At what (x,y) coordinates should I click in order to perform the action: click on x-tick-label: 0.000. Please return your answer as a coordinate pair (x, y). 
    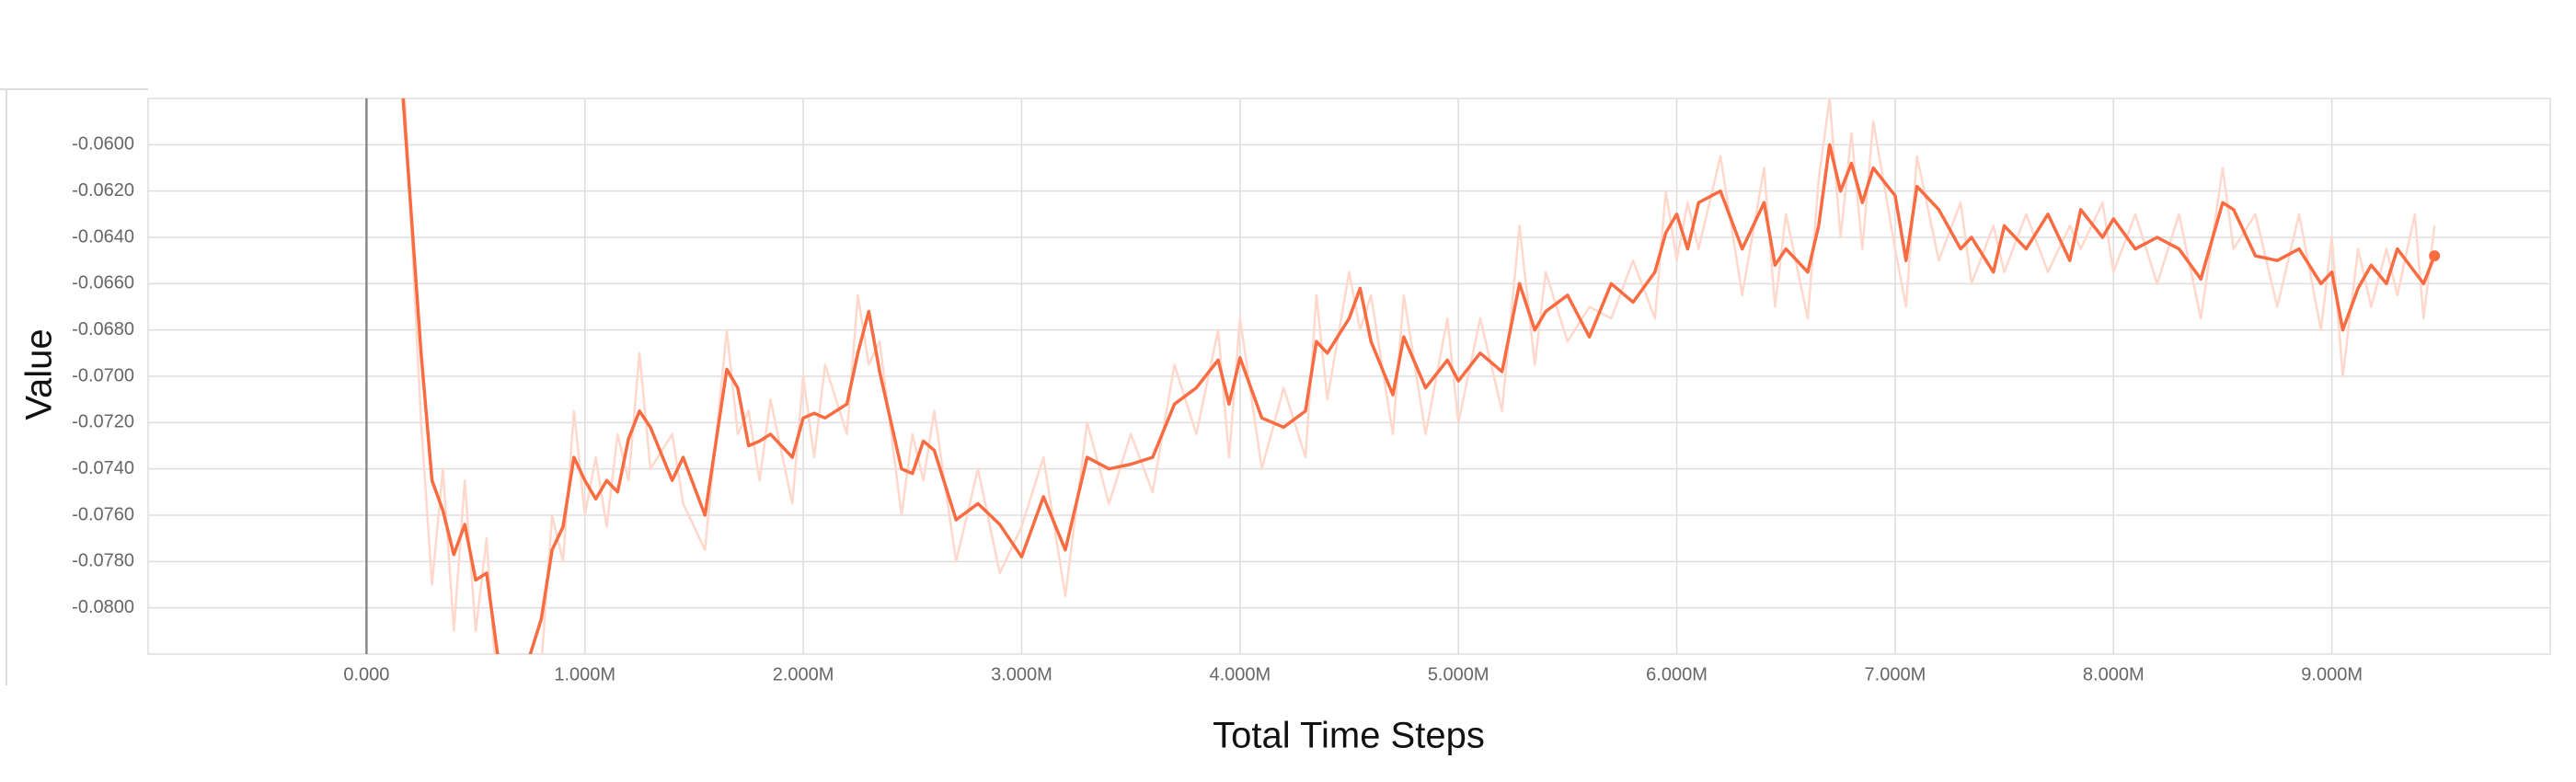
    Looking at the image, I should click on (366, 674).